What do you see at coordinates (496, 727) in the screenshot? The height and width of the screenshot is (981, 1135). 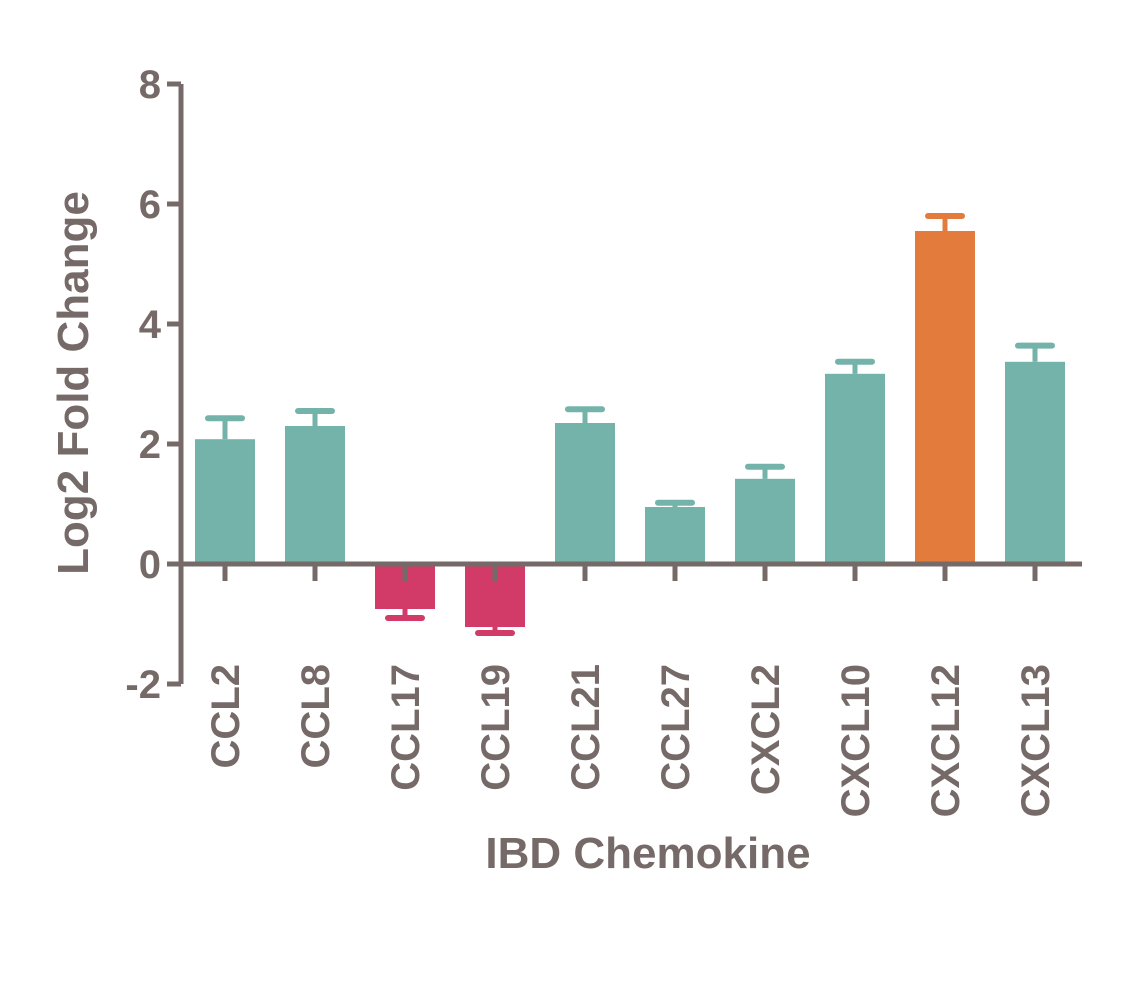 I see `x-tick-label-ccl19: CCL19` at bounding box center [496, 727].